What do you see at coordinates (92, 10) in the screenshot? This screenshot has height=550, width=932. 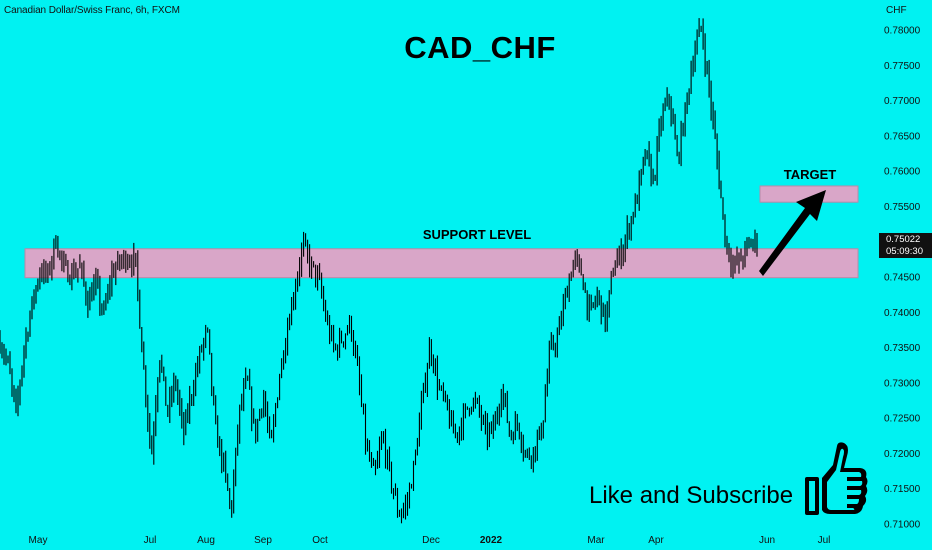 I see `symbol-info: Canadian Dollar/Swiss Franc, 6h, FXCM` at bounding box center [92, 10].